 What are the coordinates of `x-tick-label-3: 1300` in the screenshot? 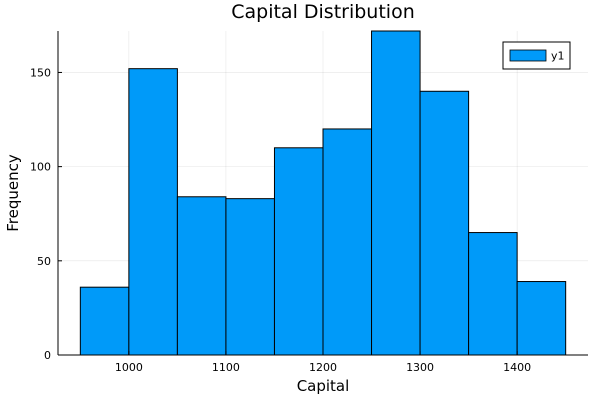 It's located at (420, 367).